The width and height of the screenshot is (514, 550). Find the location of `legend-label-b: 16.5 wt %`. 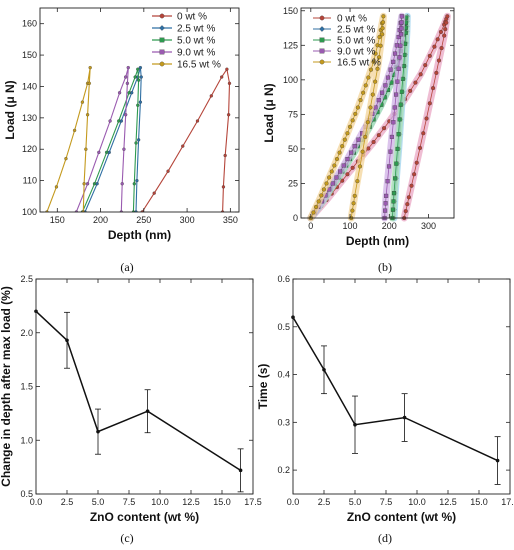

legend-label-b: 16.5 wt % is located at coordinates (359, 63).